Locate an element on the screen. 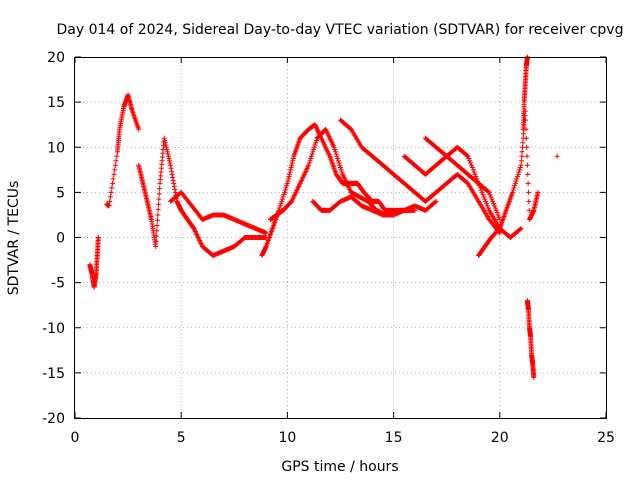 The image size is (640, 480). series-track-early-b is located at coordinates (123, 150).